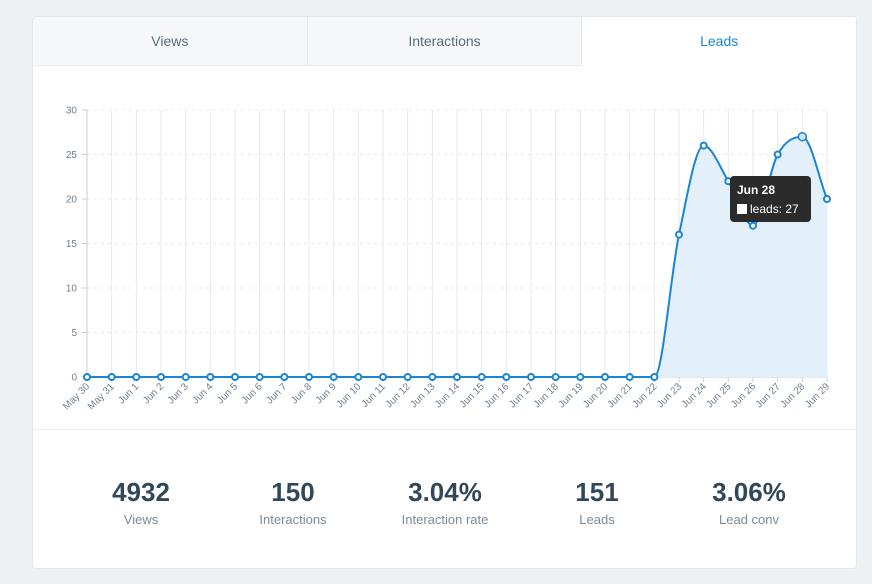 The height and width of the screenshot is (584, 872). What do you see at coordinates (72, 244) in the screenshot?
I see `y-tick-label: 15` at bounding box center [72, 244].